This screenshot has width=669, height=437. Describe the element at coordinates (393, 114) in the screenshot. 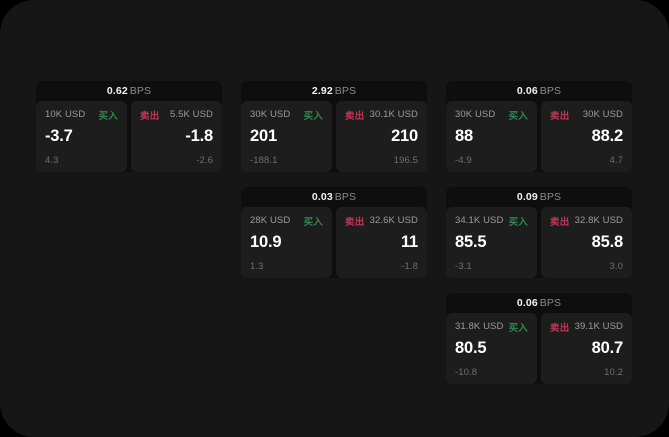

I see `sell-size-label: 30.1K USD` at that location.